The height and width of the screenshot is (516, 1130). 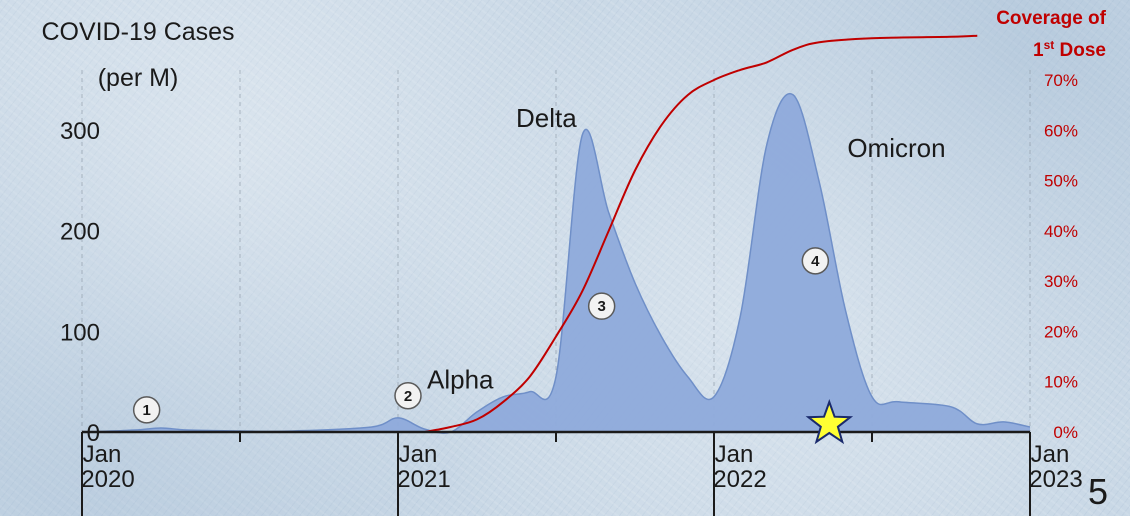 What do you see at coordinates (1065, 432) in the screenshot?
I see `right-tick-label: 0%` at bounding box center [1065, 432].